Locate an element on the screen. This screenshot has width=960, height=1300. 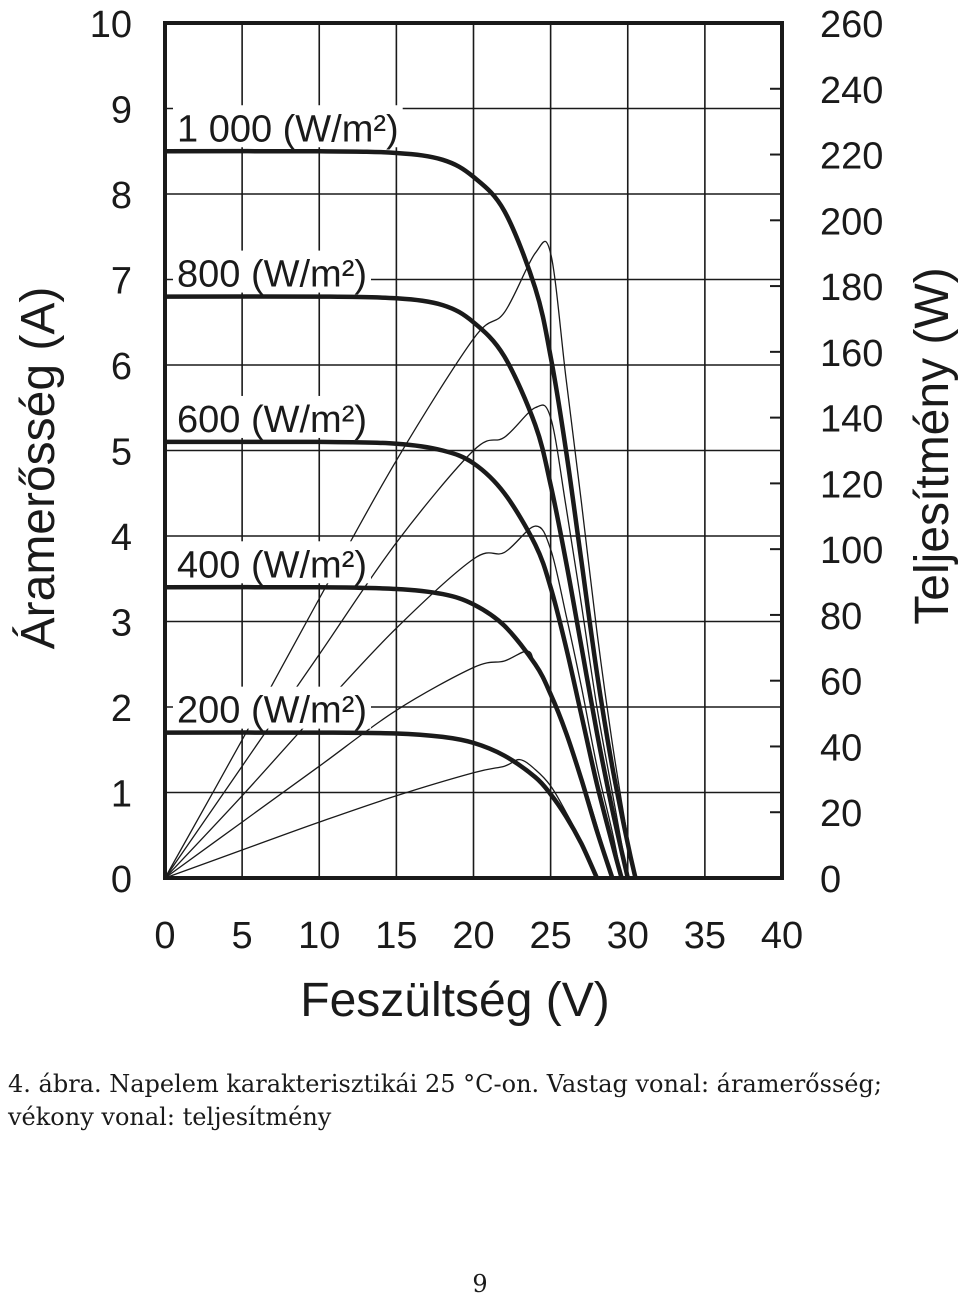
y2-tick-label: 220 is located at coordinates (851, 157).